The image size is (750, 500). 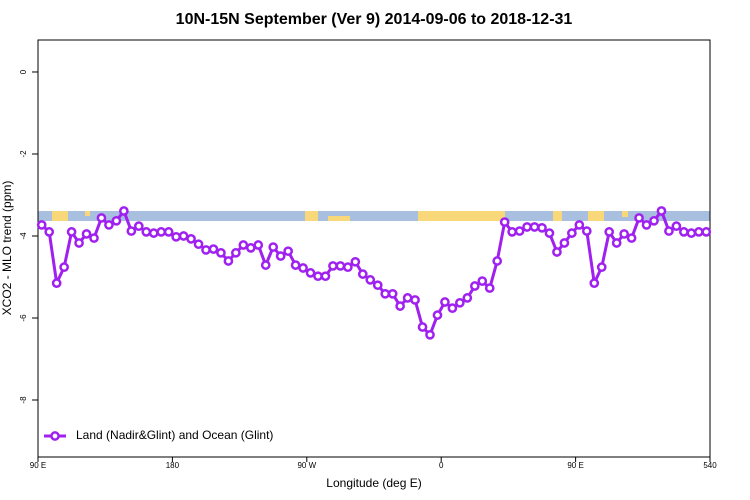 What do you see at coordinates (710, 465) in the screenshot?
I see `x-tick-label: 540` at bounding box center [710, 465].